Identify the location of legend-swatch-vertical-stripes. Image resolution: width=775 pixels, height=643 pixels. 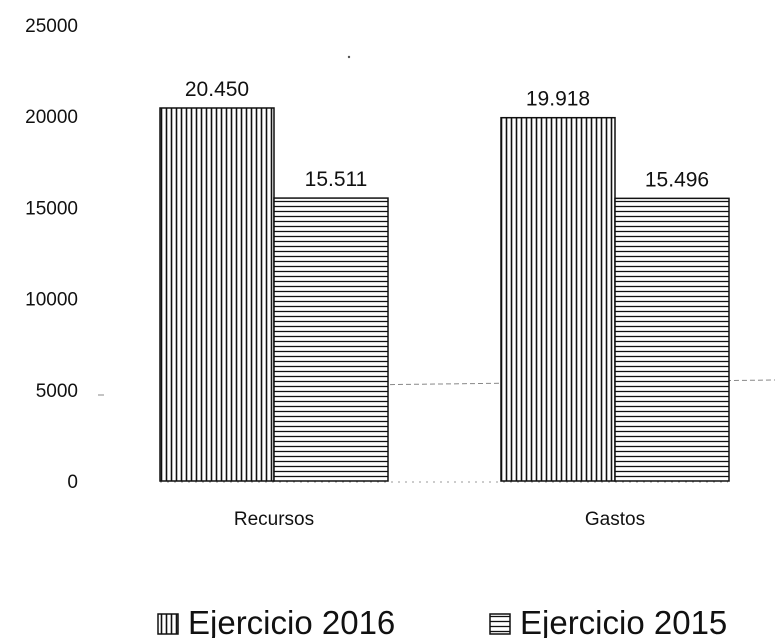
(168, 624).